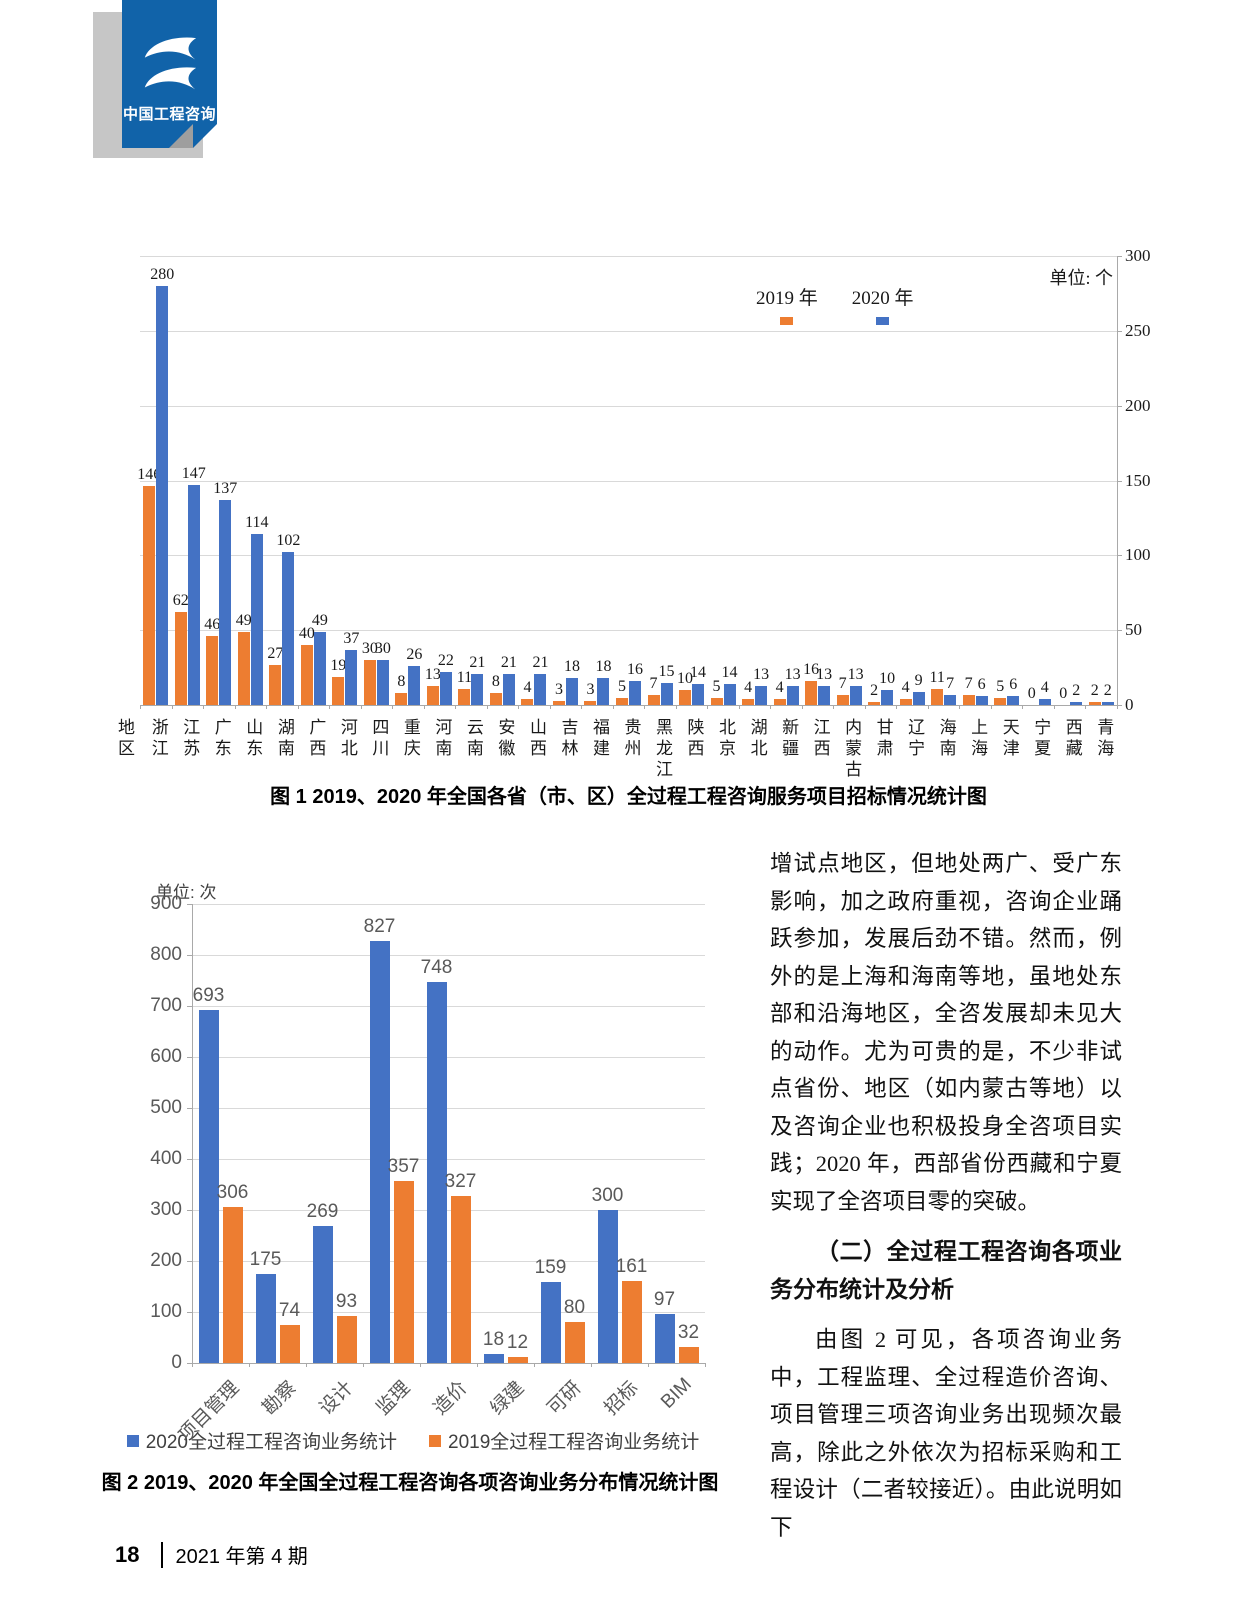 Image resolution: width=1240 pixels, height=1624 pixels. I want to click on x-axis-category-label: 江苏, so click(190, 739).